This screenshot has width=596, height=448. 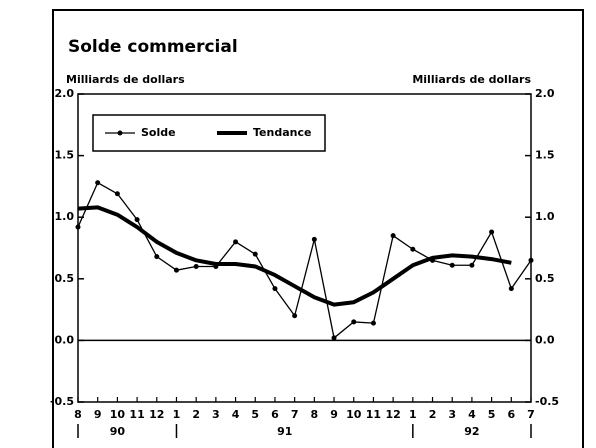 What do you see at coordinates (62, 401) in the screenshot?
I see `y-tick-label: -0.5` at bounding box center [62, 401].